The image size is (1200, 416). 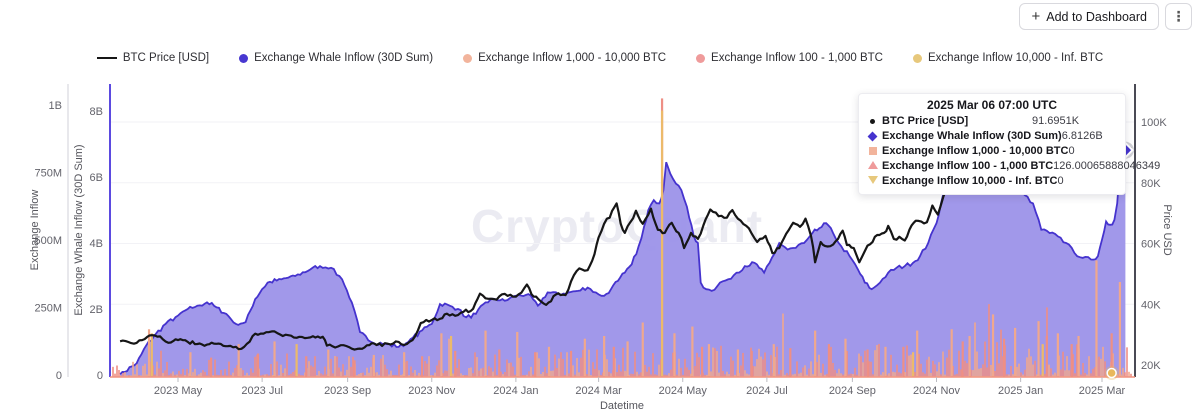 I want to click on kebab-icon: ⋮, so click(x=1178, y=16).